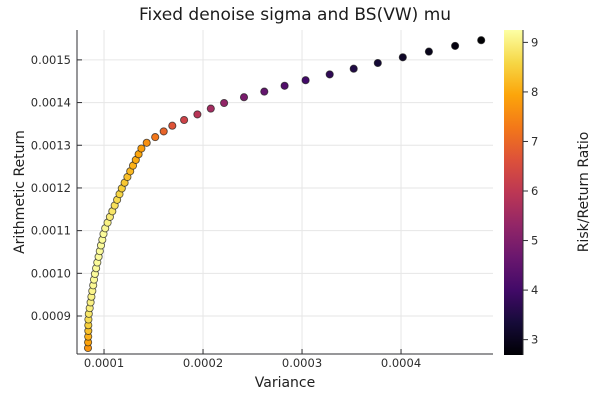 The image size is (600, 404). What do you see at coordinates (51, 273) in the screenshot?
I see `y-tick-label: 0.0010` at bounding box center [51, 273].